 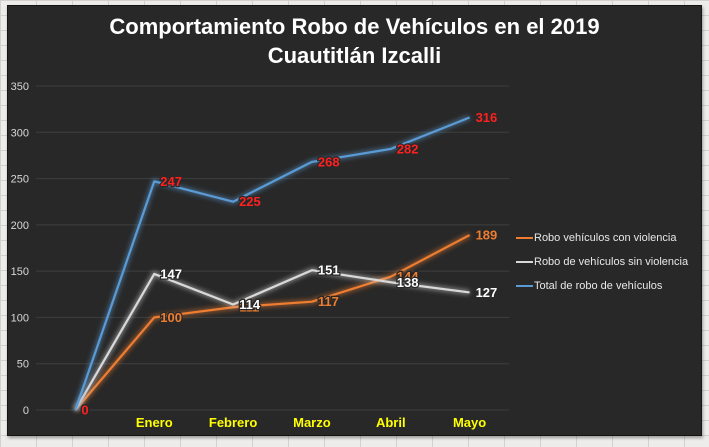 I want to click on chart-subtitle: Cuautitlán Izcalli, so click(x=354, y=55).